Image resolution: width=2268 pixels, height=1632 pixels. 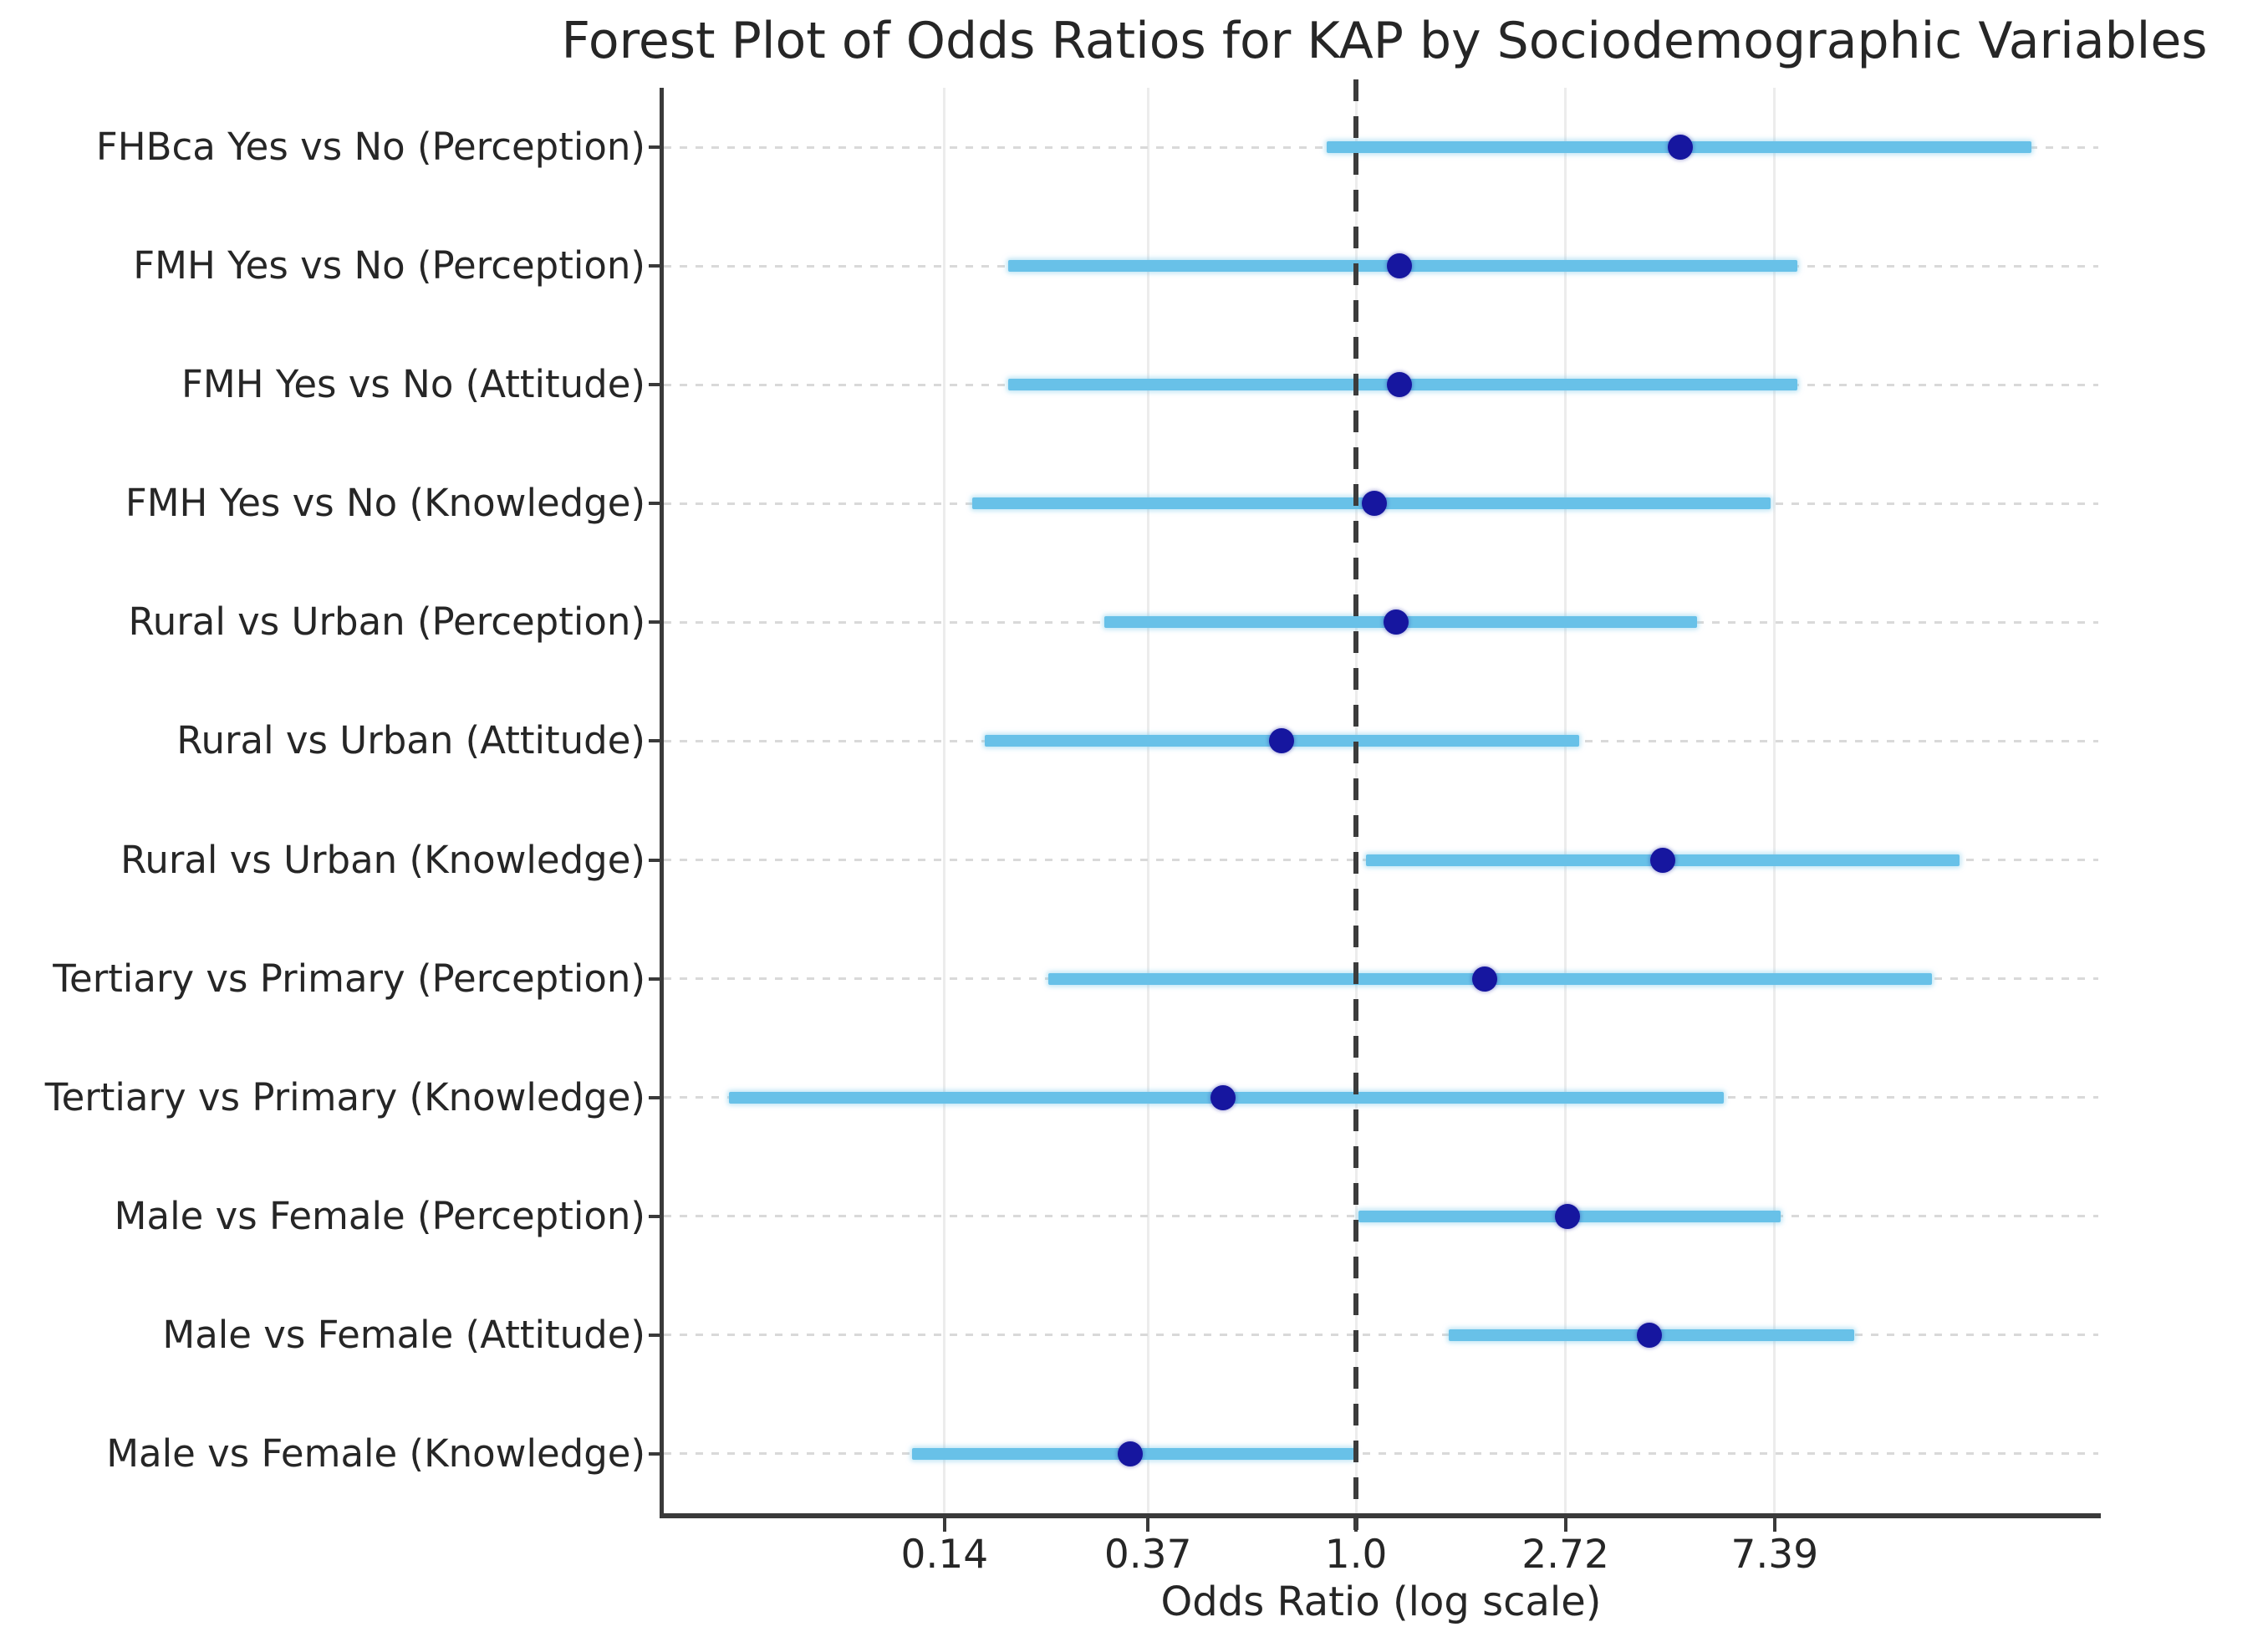 What do you see at coordinates (375, 1453) in the screenshot?
I see `y-axis-label: Male vs Female (Knowledge)` at bounding box center [375, 1453].